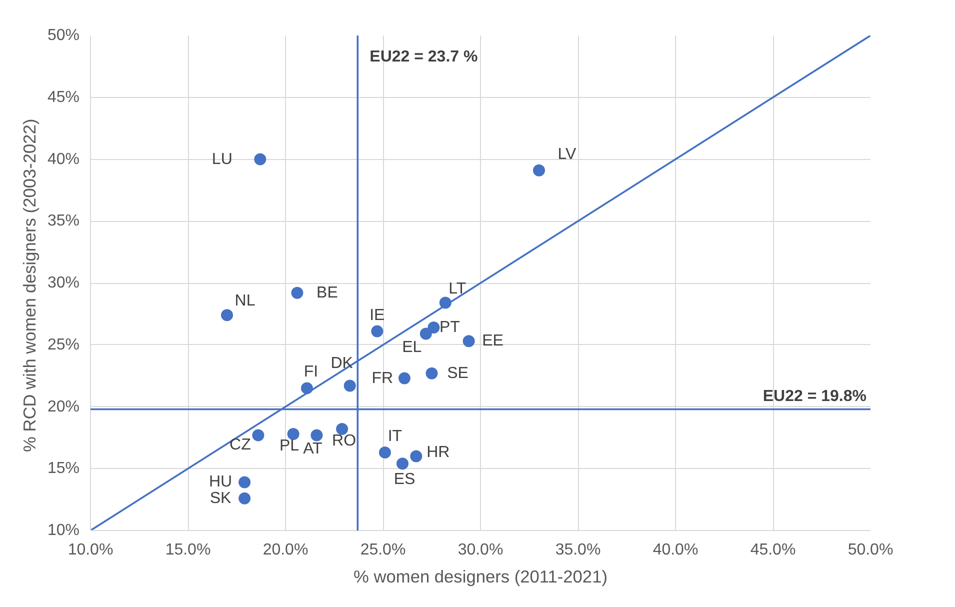 The height and width of the screenshot is (607, 955). Describe the element at coordinates (383, 550) in the screenshot. I see `x-tick-label: 25.0%` at that location.